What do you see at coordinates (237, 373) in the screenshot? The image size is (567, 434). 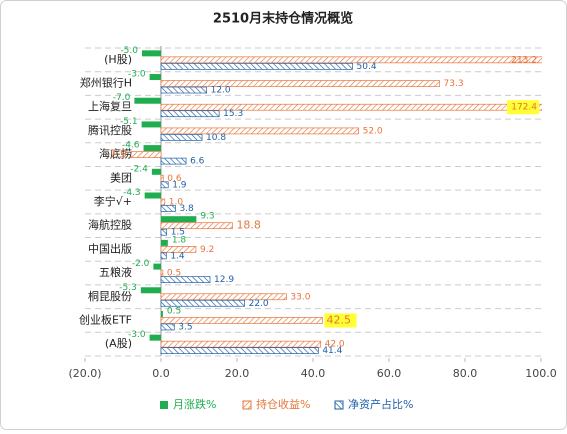 I see `x-tick-label: 20.0` at bounding box center [237, 373].